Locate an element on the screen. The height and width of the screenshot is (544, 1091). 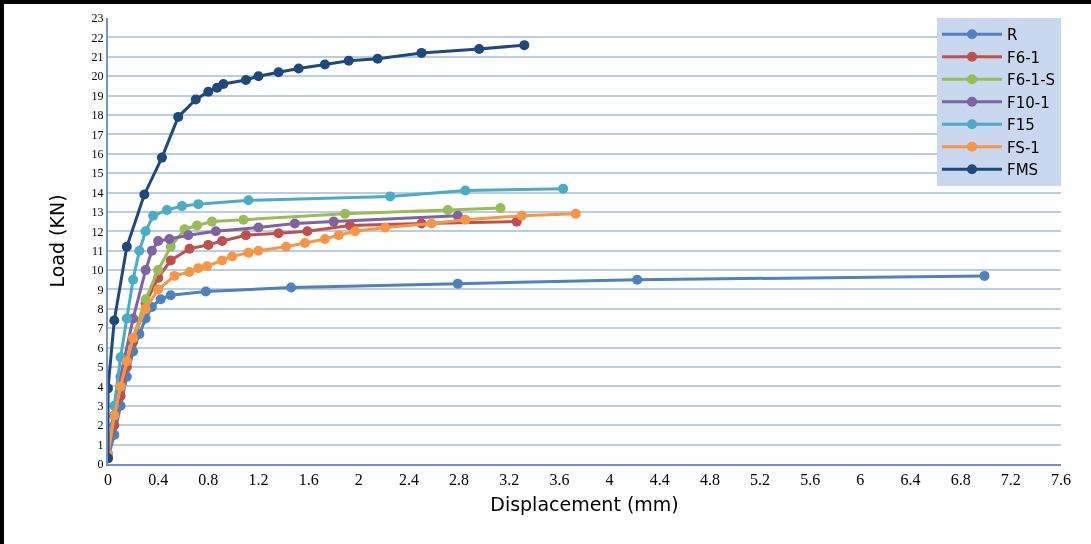
legend-label: F6-1-S is located at coordinates (1031, 80).